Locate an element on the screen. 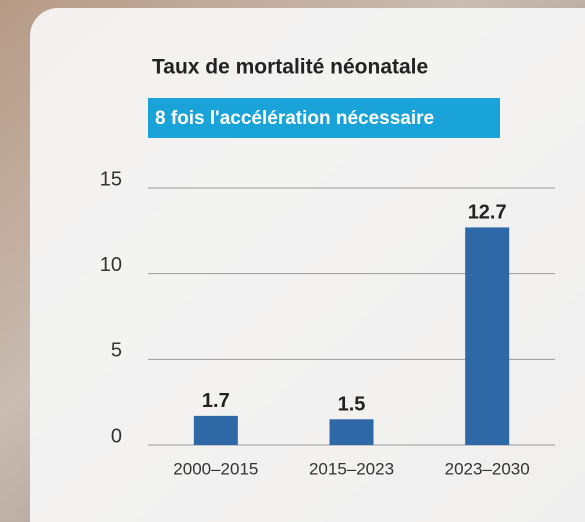  data-label: 1.5 is located at coordinates (352, 405).